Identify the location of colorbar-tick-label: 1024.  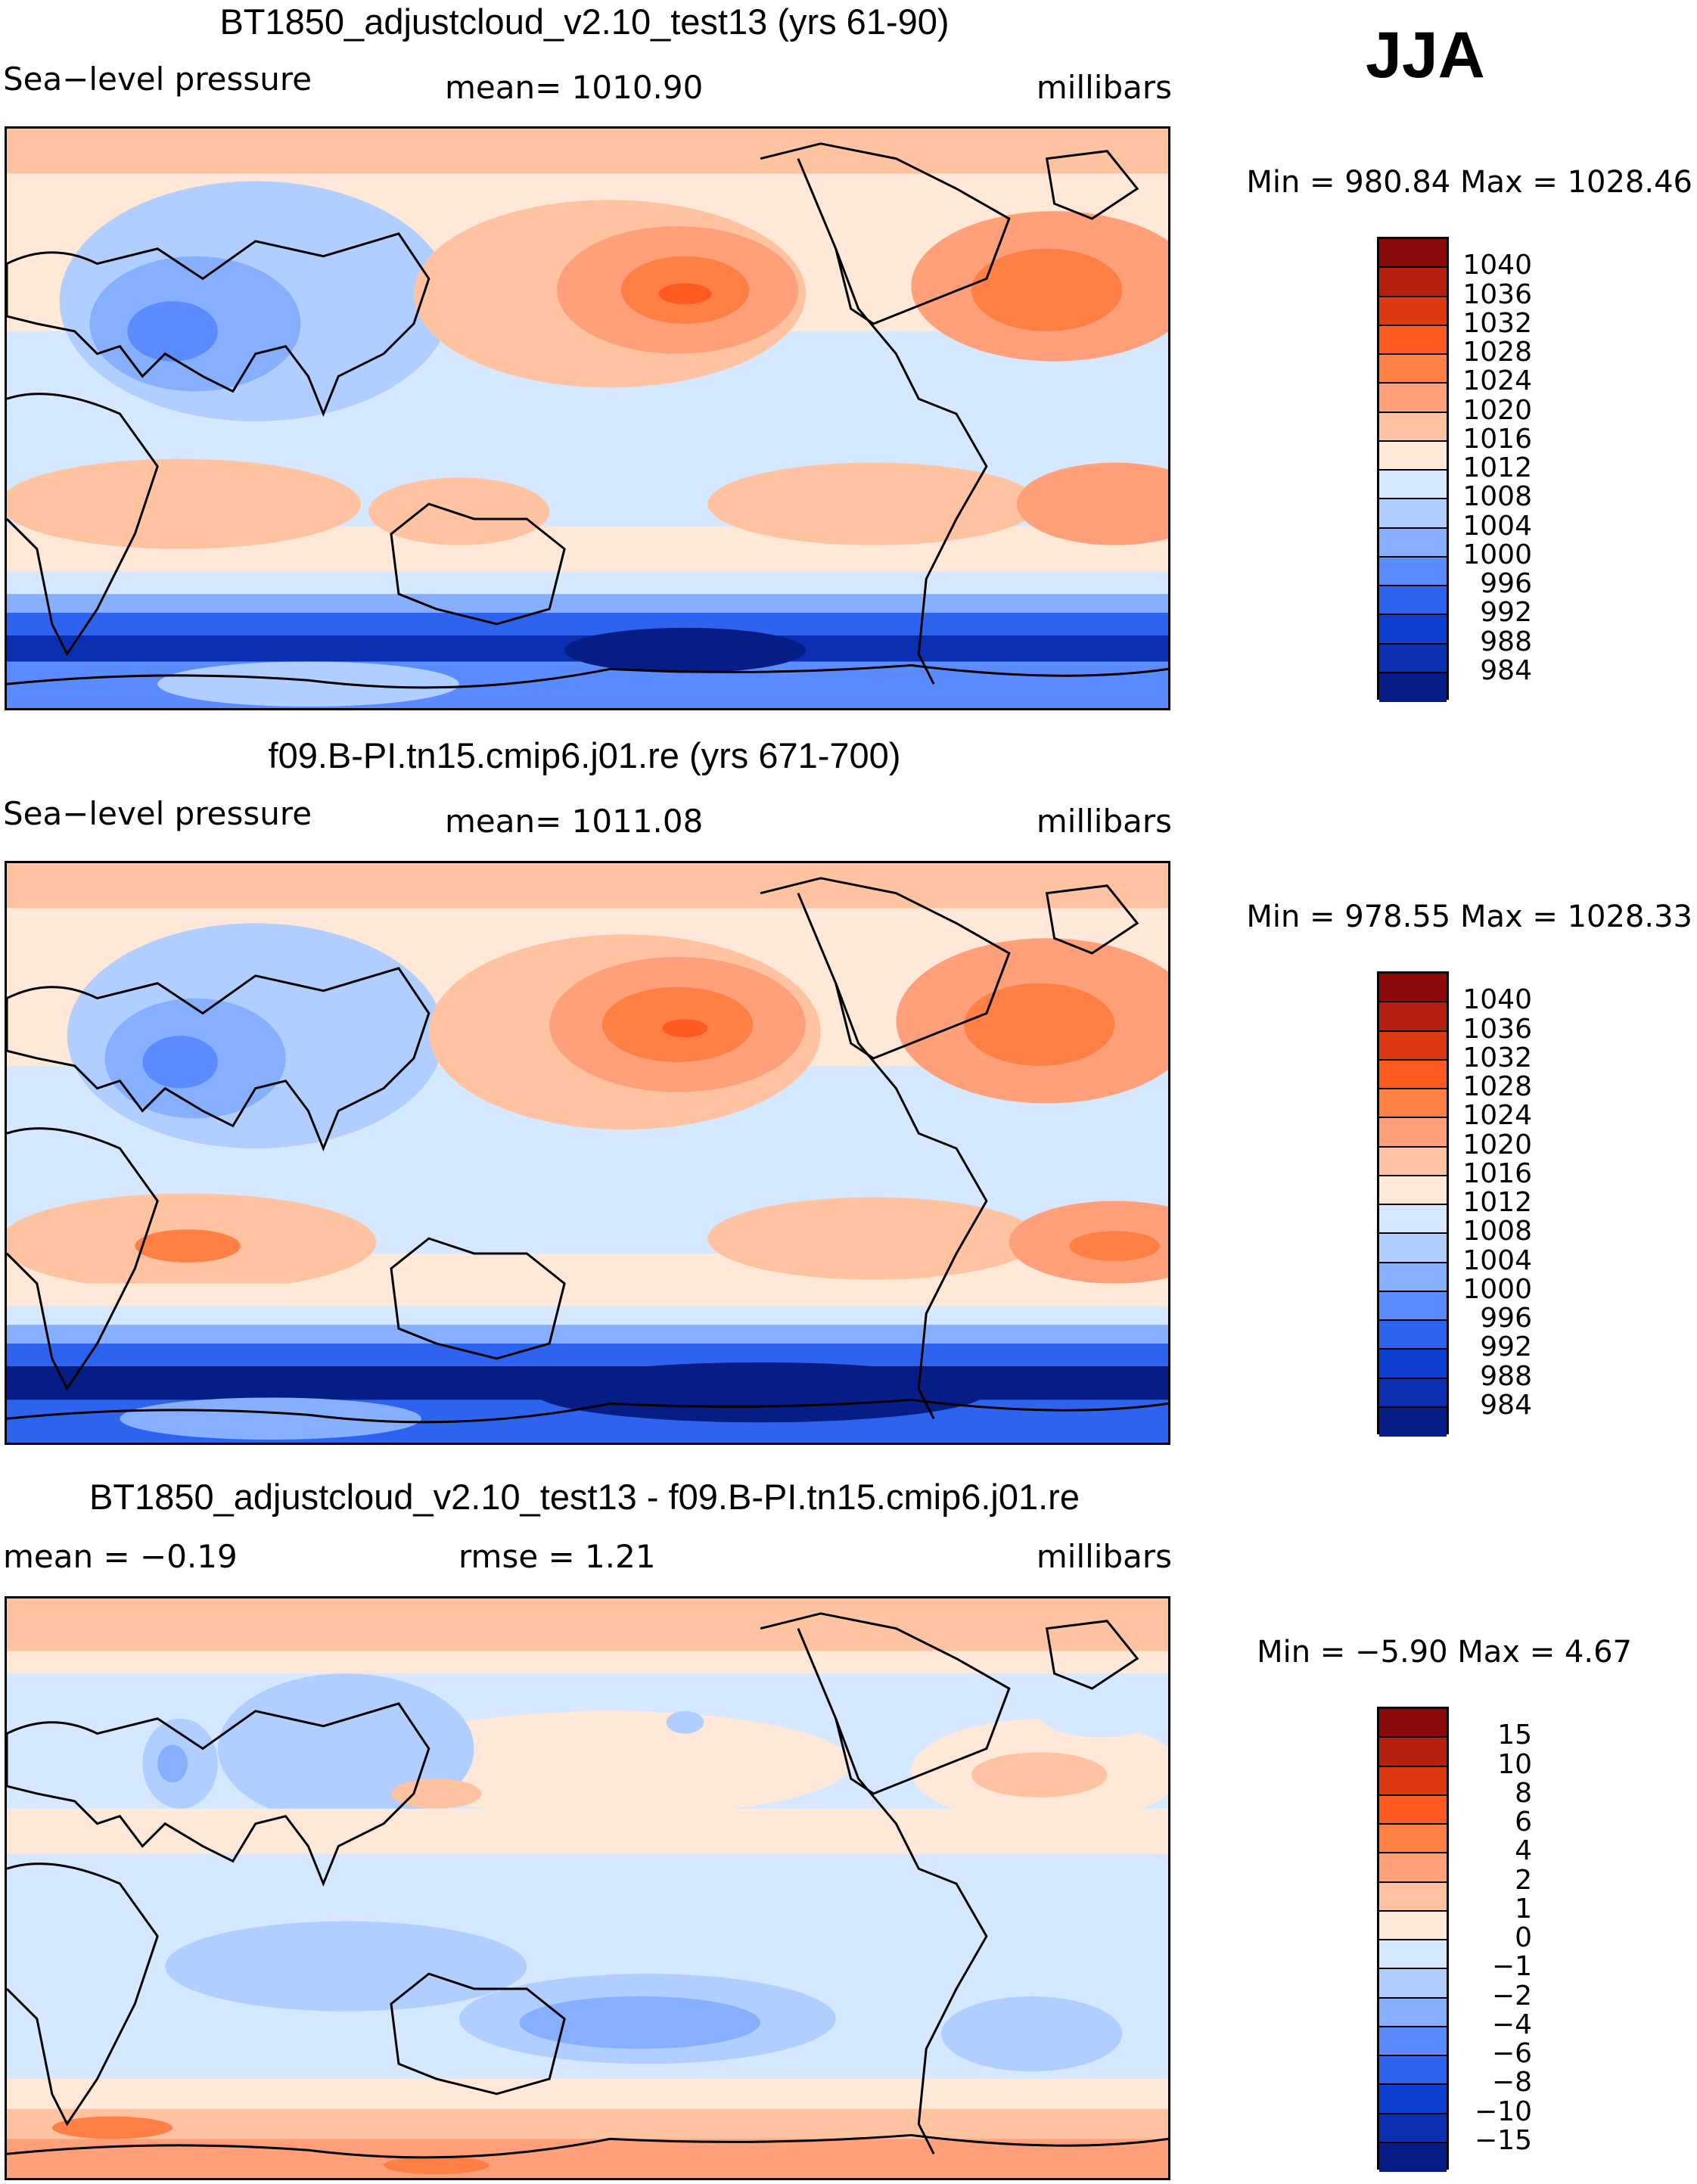
(1497, 381).